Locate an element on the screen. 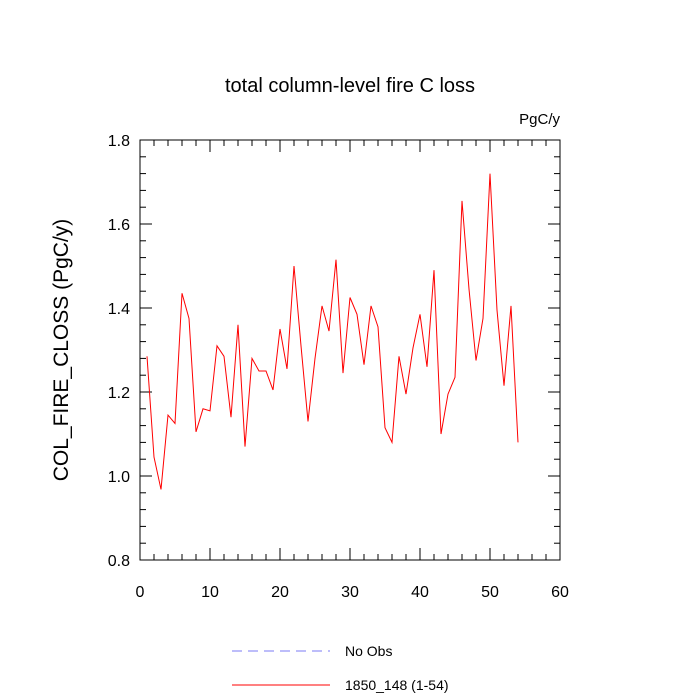 The height and width of the screenshot is (700, 700). x-tick-label: 40 is located at coordinates (420, 592).